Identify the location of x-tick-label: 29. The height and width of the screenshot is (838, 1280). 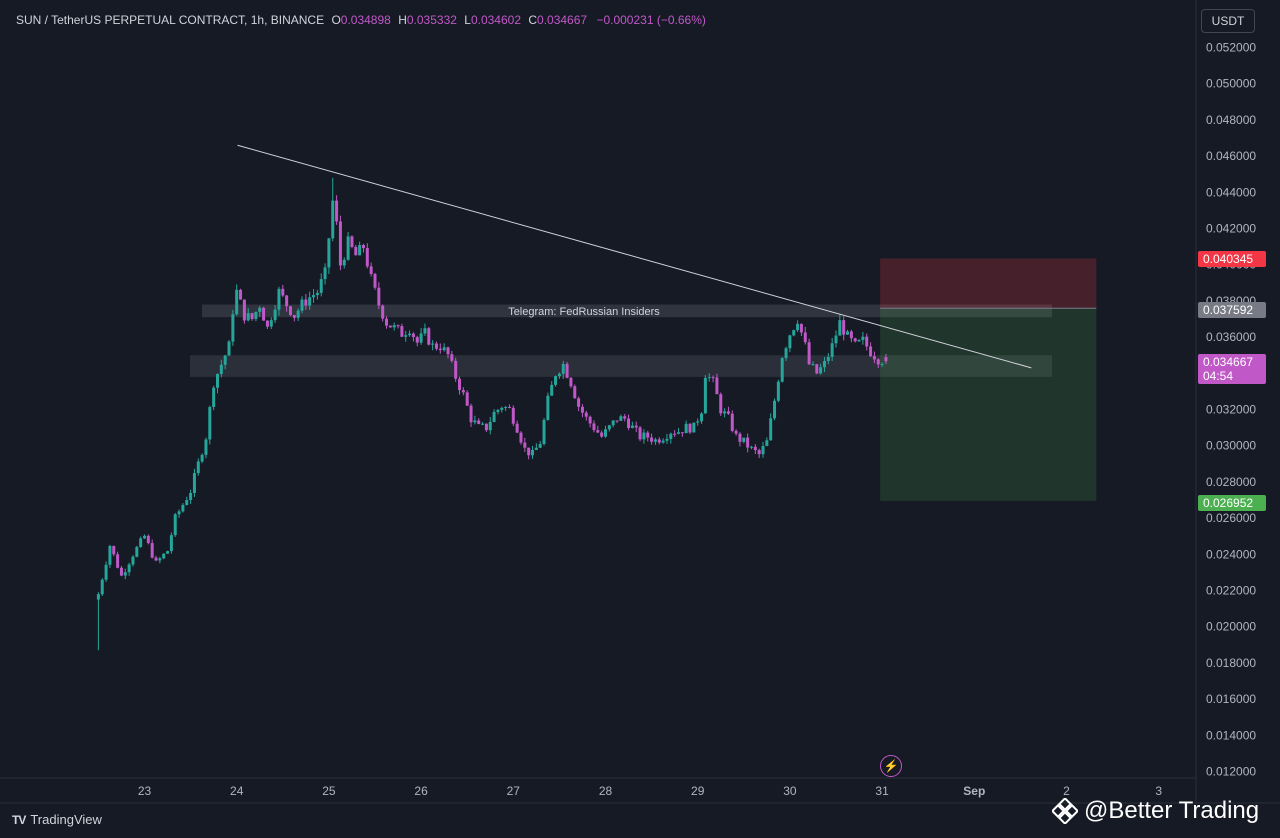
(698, 791).